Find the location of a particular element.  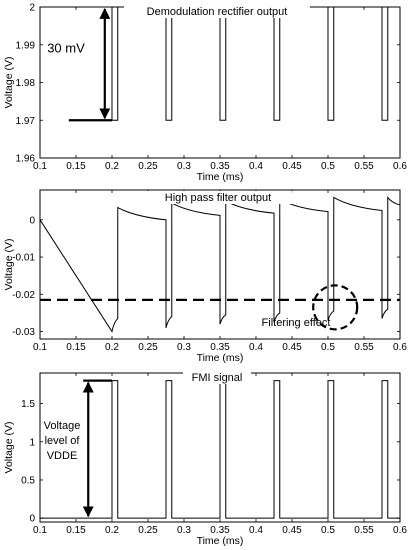

y-tick-label: 1.97 is located at coordinates (26, 121).